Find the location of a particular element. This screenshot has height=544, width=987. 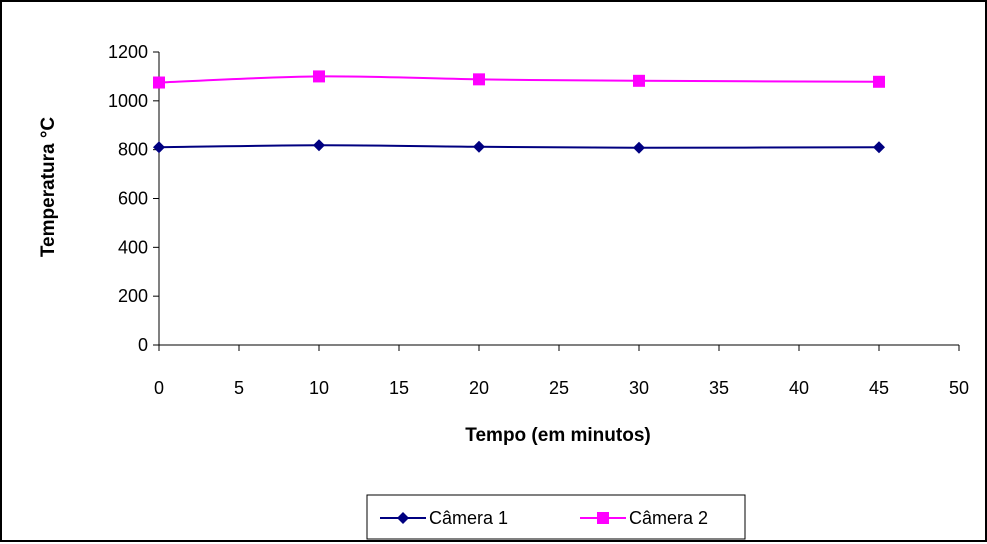

y-tick-label: 800 is located at coordinates (133, 150).